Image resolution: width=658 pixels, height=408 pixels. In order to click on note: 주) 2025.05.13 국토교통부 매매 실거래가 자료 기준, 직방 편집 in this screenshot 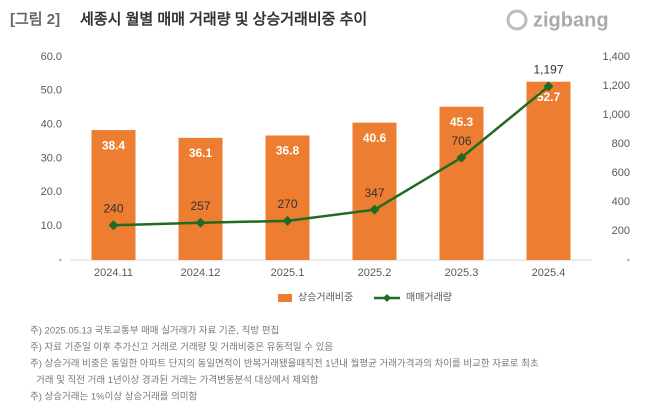, I will do `click(154, 331)`.